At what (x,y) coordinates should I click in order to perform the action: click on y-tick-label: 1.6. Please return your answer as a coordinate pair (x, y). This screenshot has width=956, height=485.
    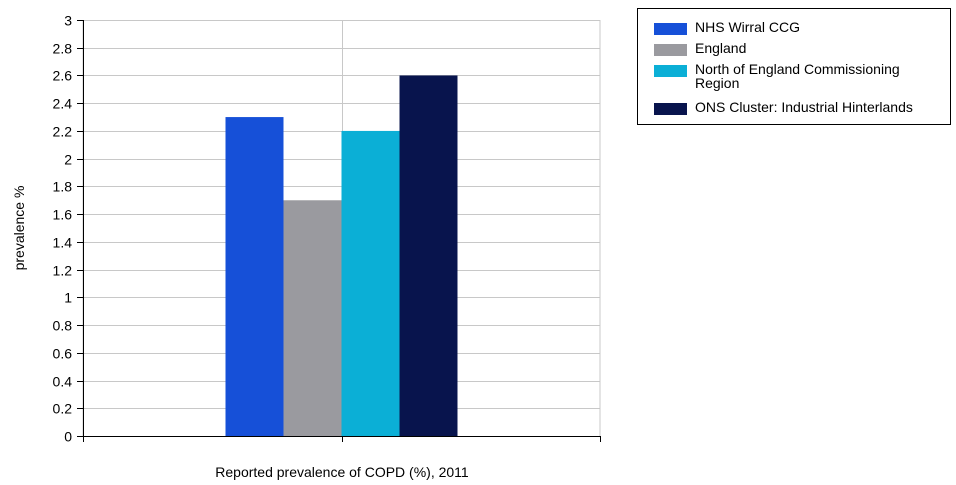
    Looking at the image, I should click on (63, 215).